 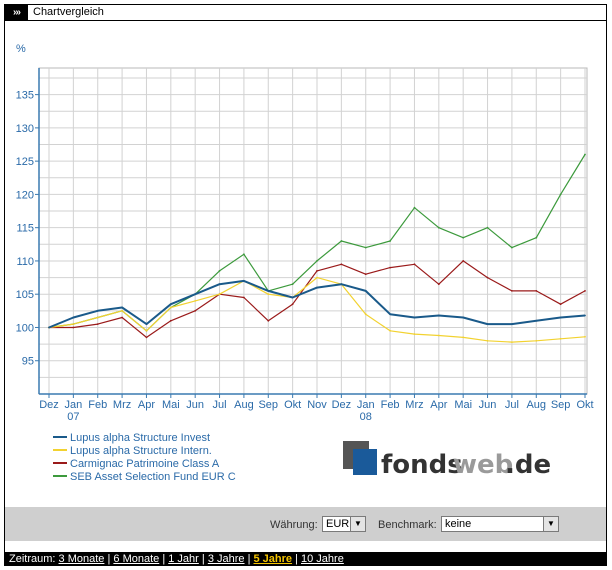 I want to click on y-tick-label: 125, so click(x=25, y=162).